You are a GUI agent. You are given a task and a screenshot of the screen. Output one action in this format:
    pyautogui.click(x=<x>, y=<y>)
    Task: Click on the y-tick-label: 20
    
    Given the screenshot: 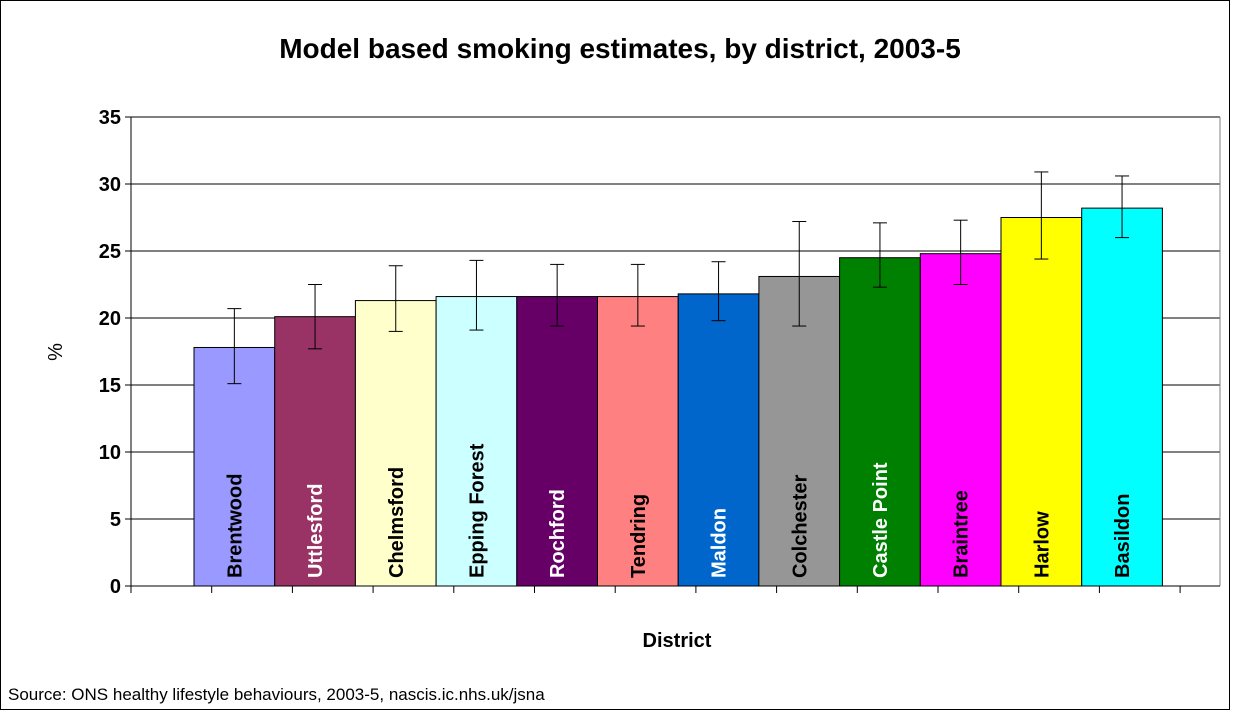 What is the action you would take?
    pyautogui.click(x=110, y=319)
    